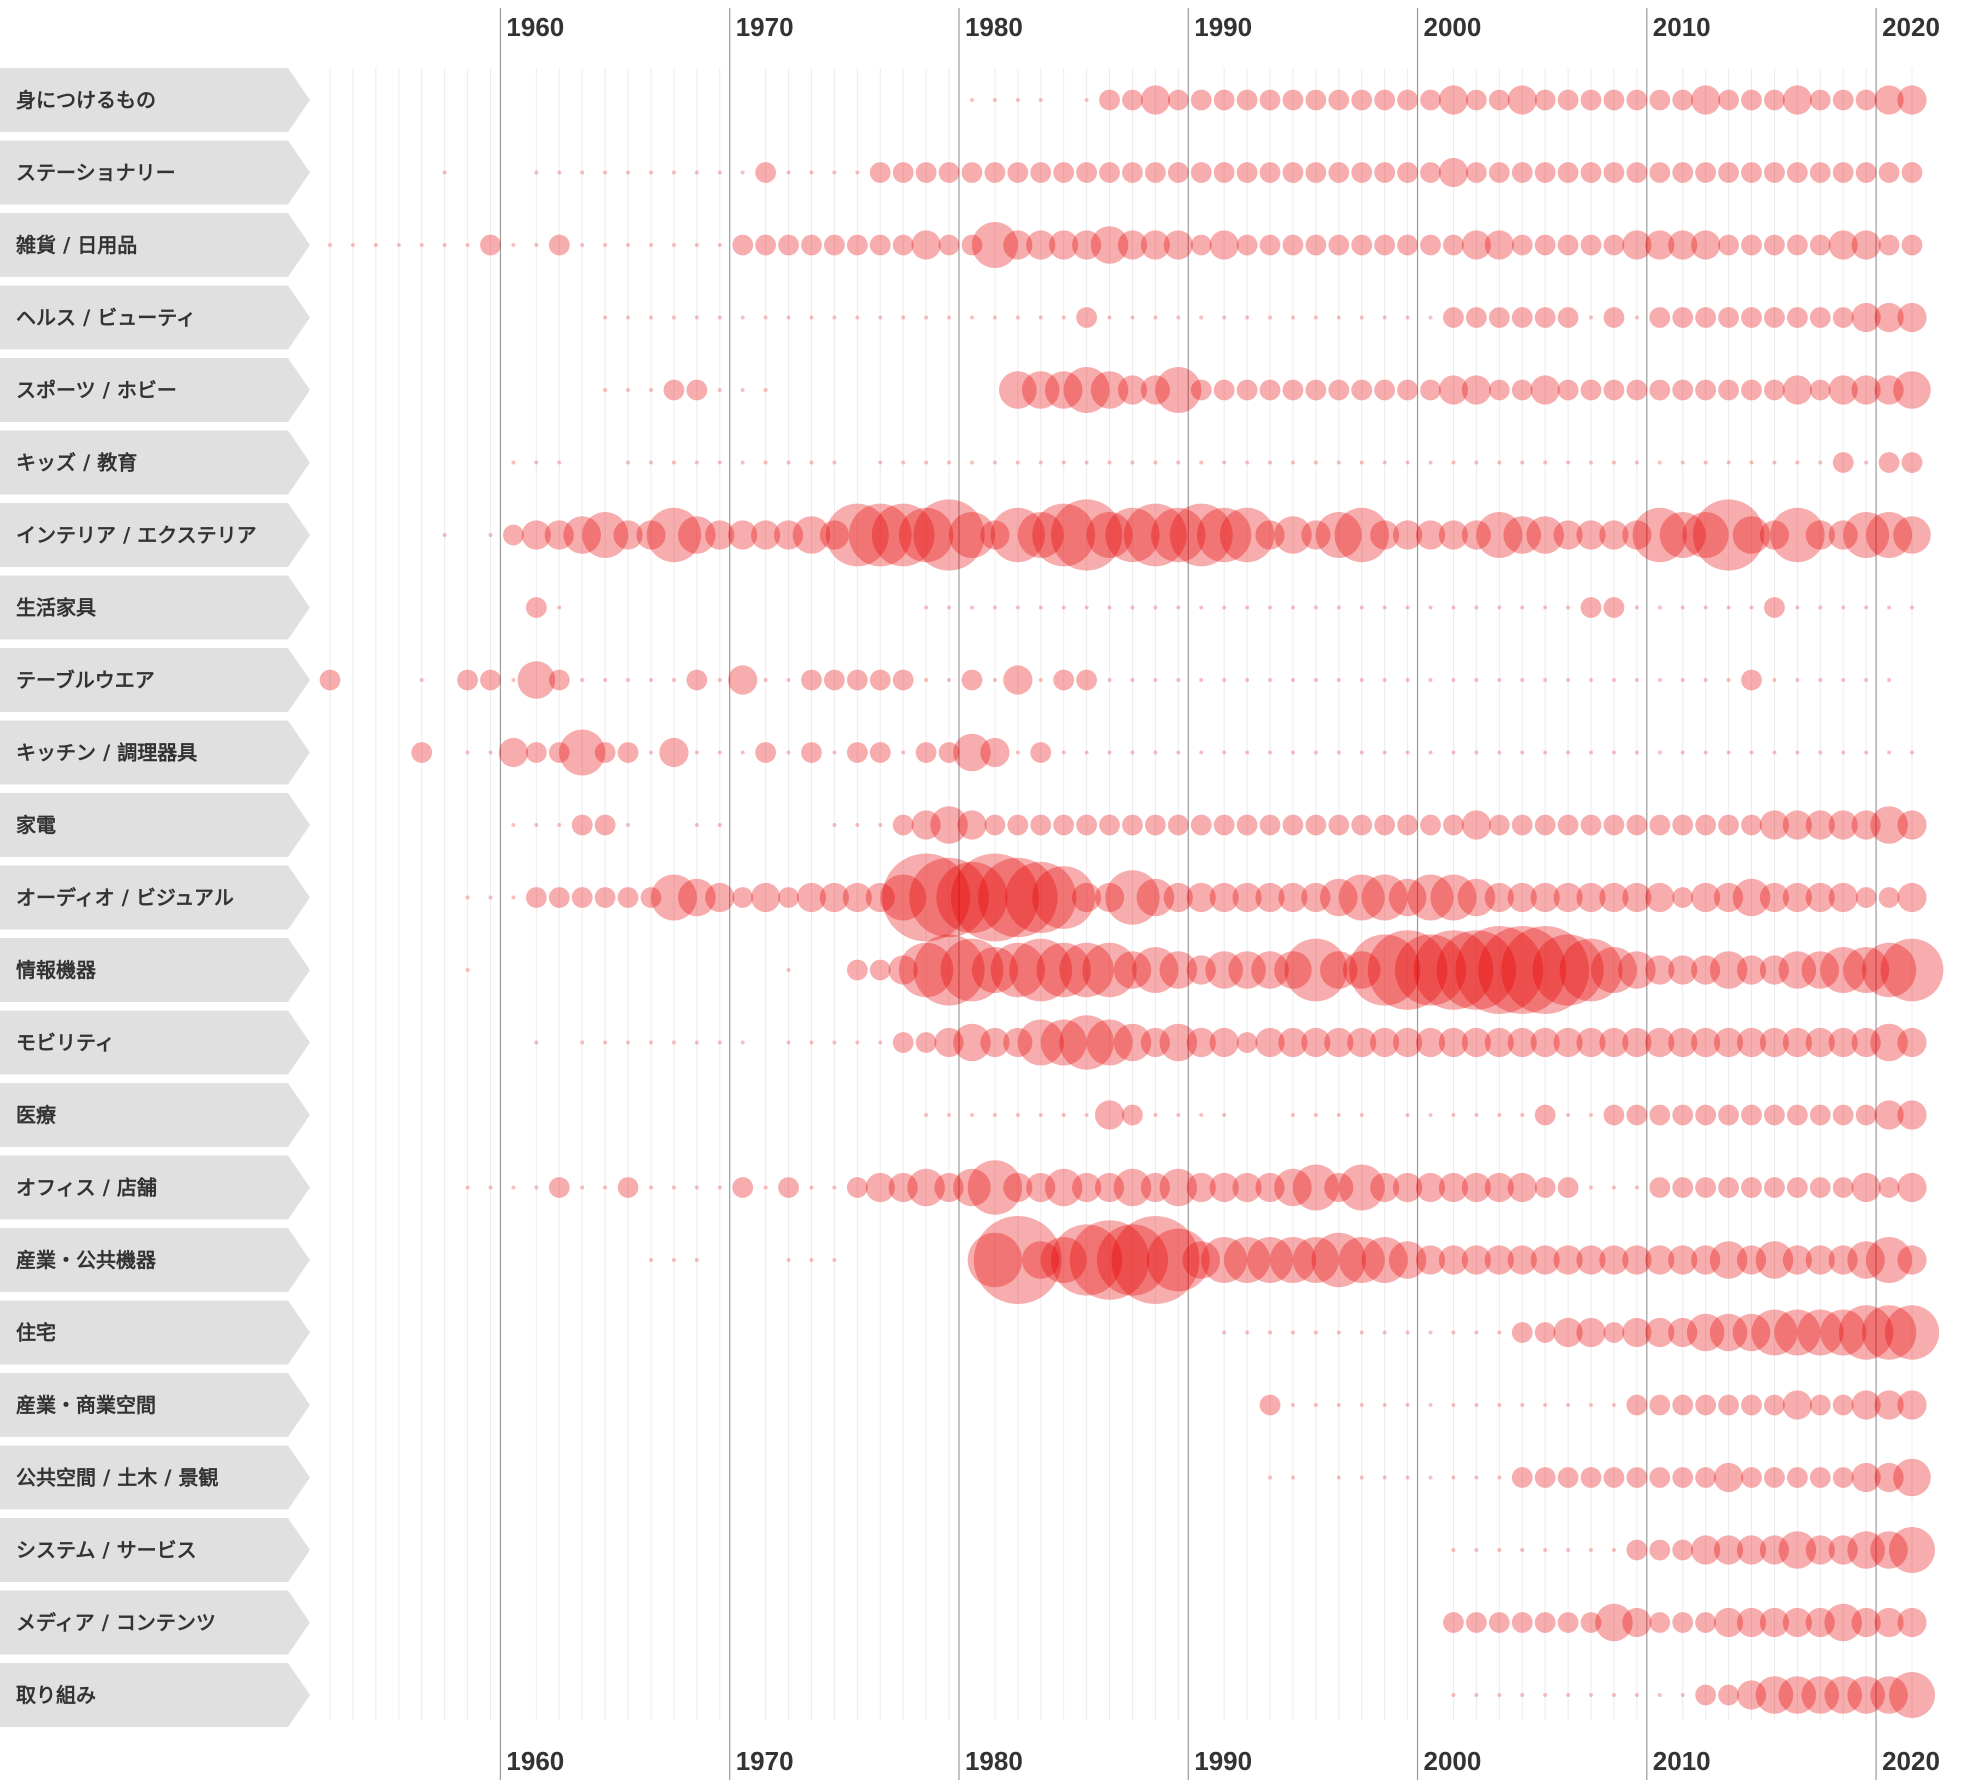 Image resolution: width=1988 pixels, height=1784 pixels. I want to click on category-label: インテリア / エクステリア, so click(136, 535).